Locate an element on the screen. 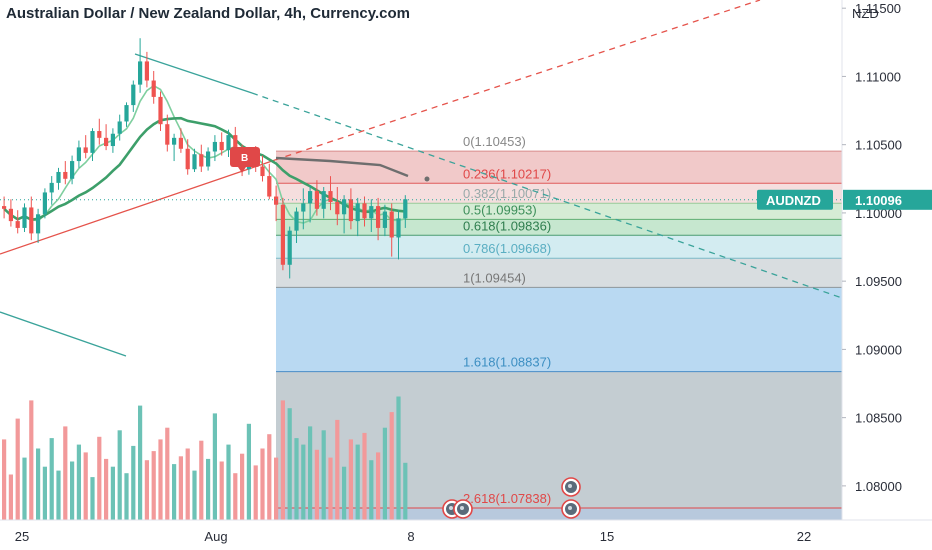  moving-average-slow is located at coordinates (204, 169).